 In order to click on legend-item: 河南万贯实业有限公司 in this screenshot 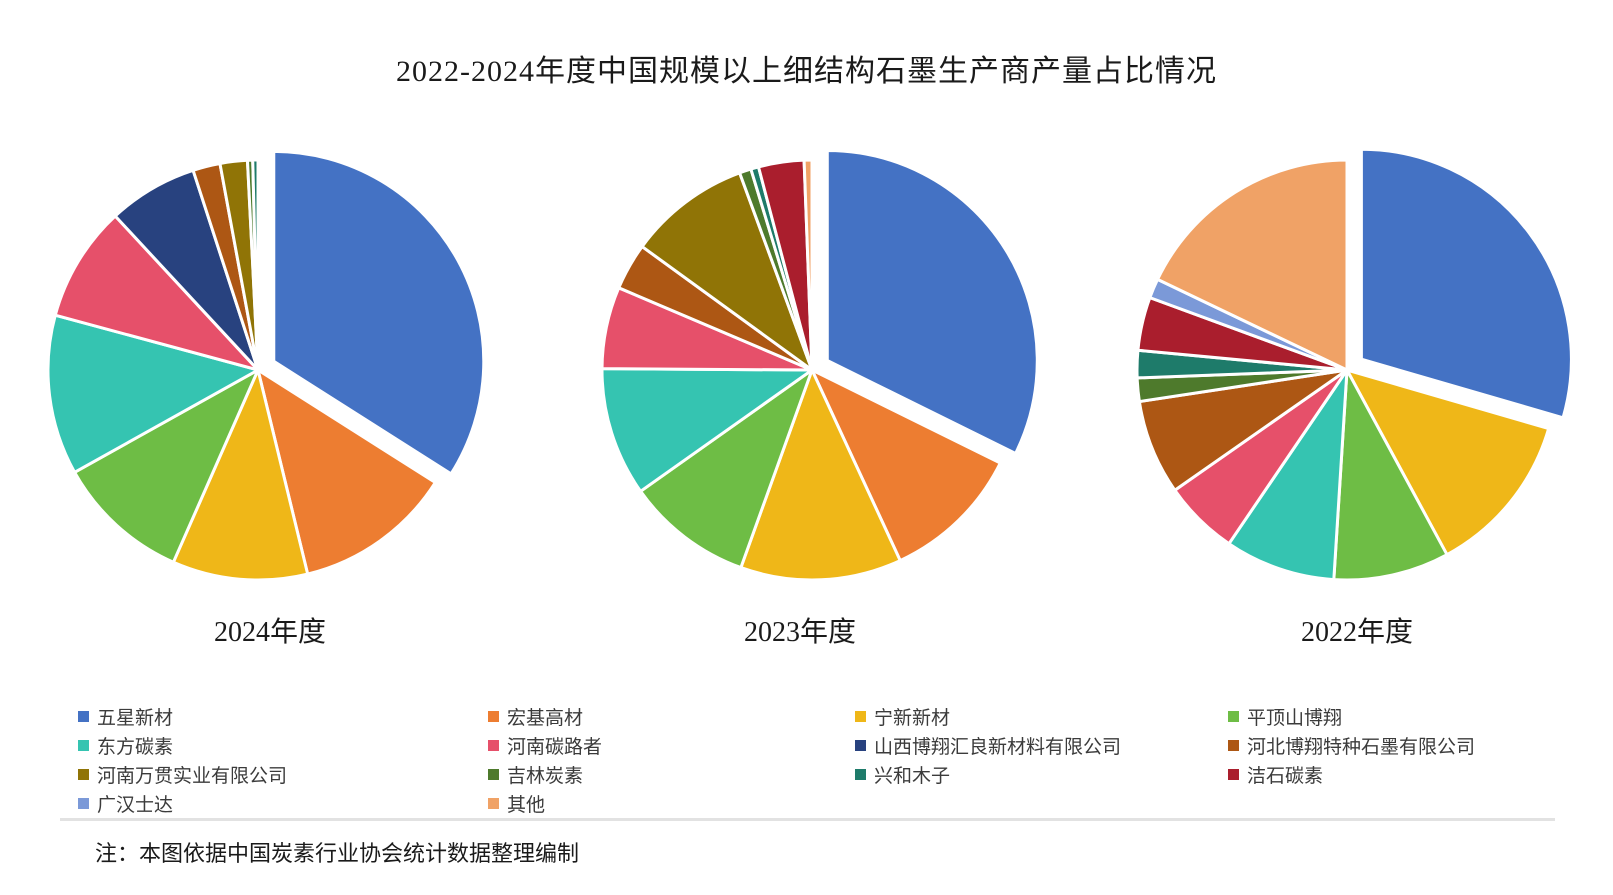, I will do `click(283, 774)`.